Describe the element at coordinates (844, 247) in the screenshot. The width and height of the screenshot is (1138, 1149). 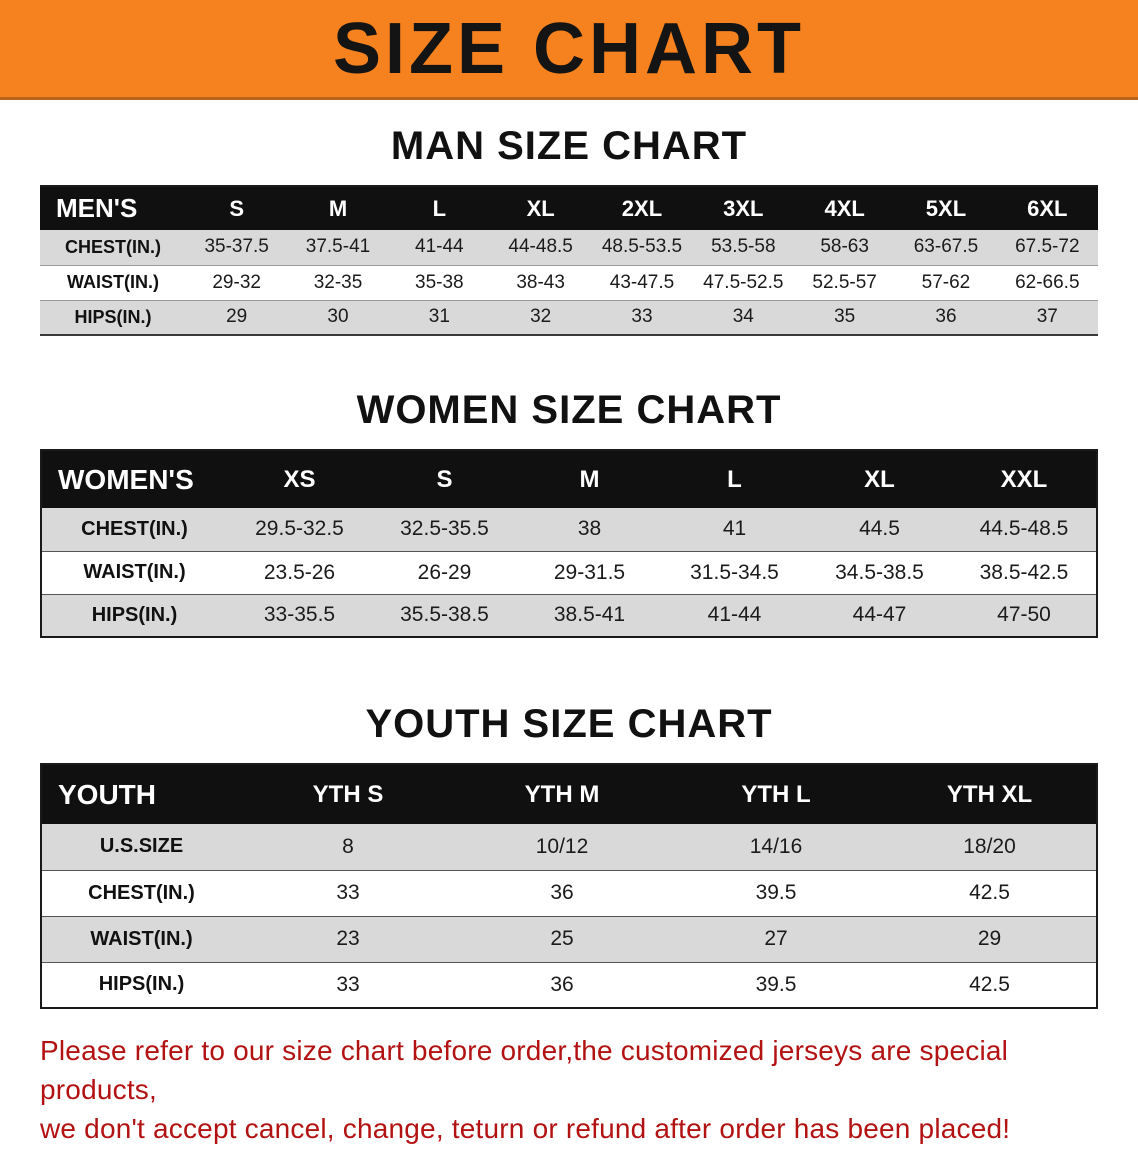
I see `size-value-cell: 58-63` at that location.